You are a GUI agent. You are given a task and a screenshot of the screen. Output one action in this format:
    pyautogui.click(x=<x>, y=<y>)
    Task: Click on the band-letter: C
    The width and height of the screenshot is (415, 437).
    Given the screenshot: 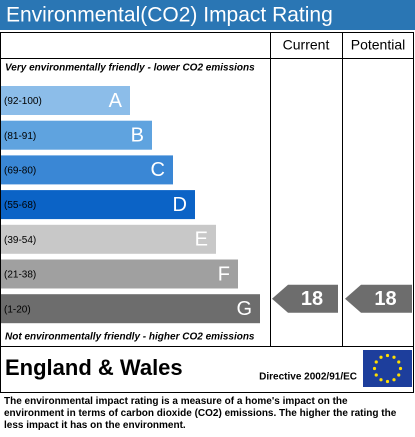 What is the action you would take?
    pyautogui.click(x=158, y=170)
    